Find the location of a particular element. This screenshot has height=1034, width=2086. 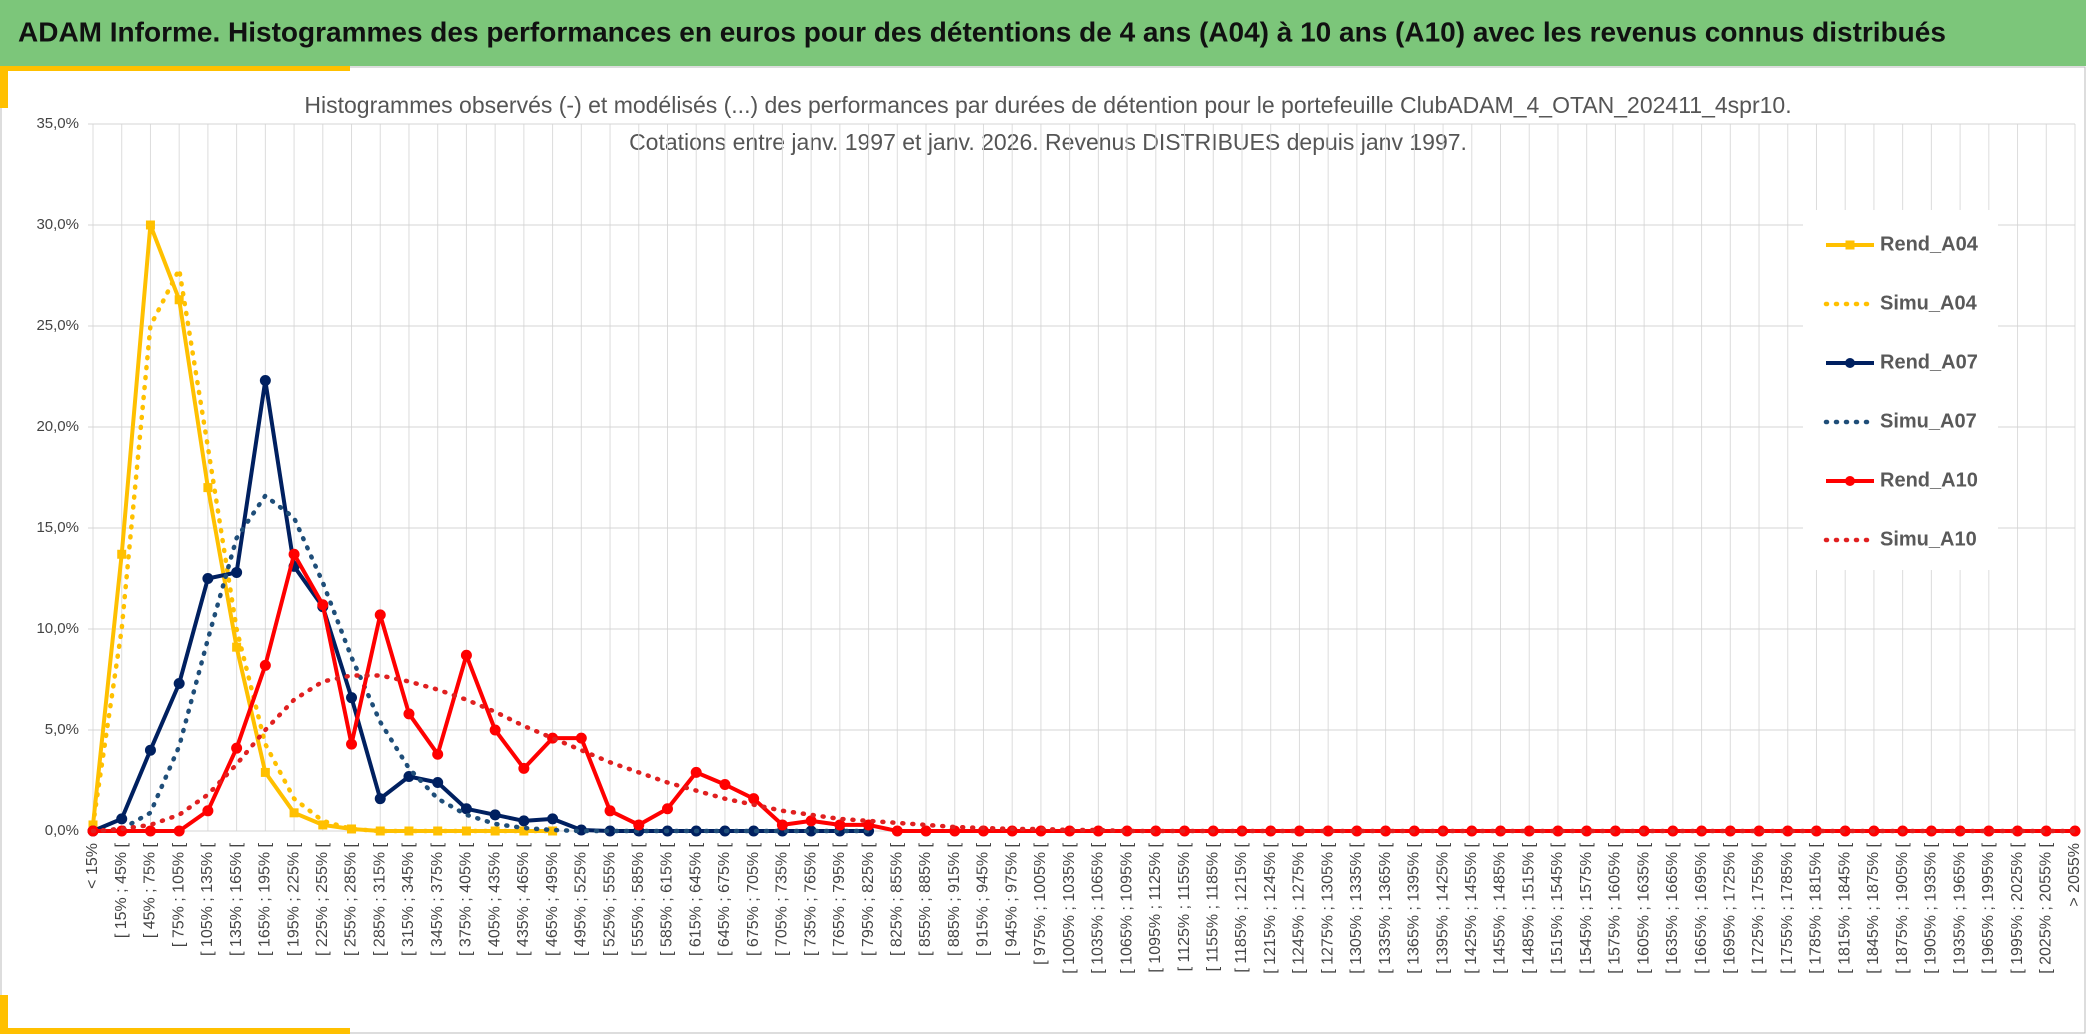

x-tick-label: [ 915% ; 945% [ is located at coordinates (983, 899).